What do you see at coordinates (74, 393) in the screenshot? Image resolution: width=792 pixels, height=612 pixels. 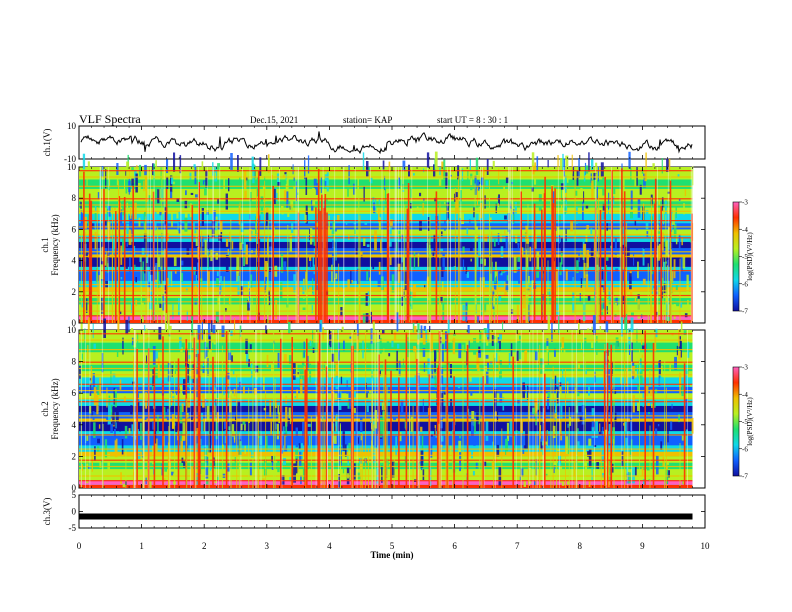 I see `spectrogram-ch2-y-tick-label: 6` at bounding box center [74, 393].